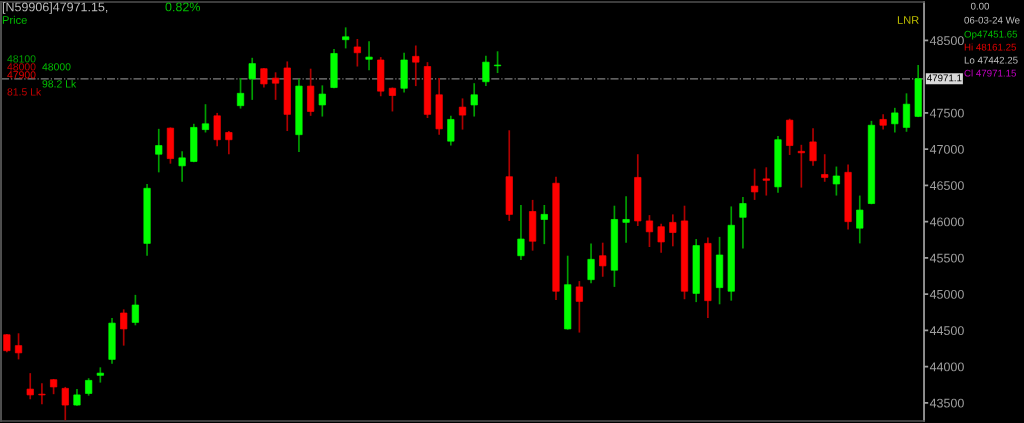  I want to click on text: Op47451.65, so click(991, 35).